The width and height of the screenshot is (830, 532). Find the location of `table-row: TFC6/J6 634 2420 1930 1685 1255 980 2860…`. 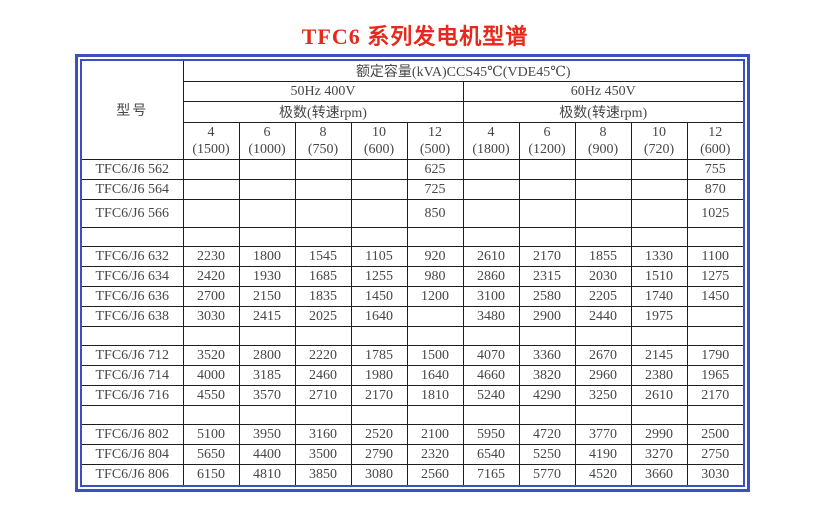

table-row: TFC6/J6 634 2420 1930 1685 1255 980 2860… is located at coordinates (412, 276).